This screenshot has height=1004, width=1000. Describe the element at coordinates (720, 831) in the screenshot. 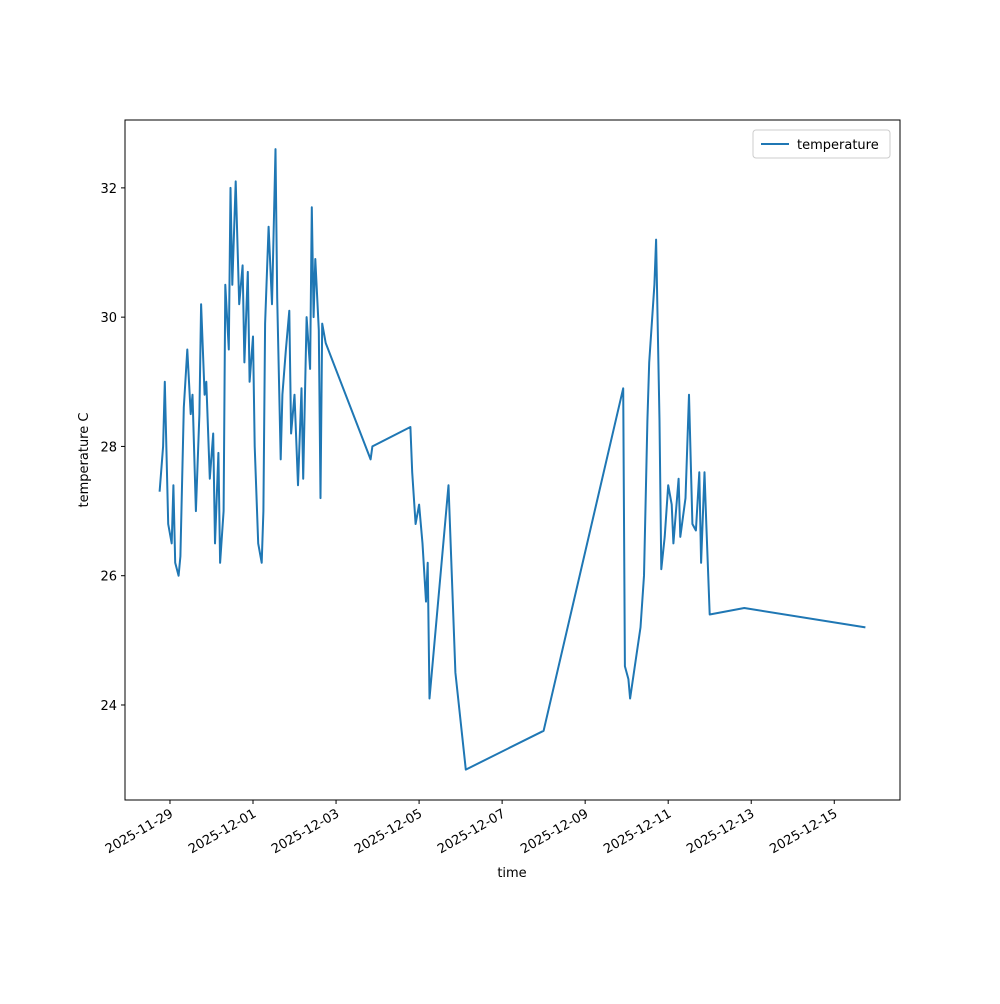

I see `x-tick-label: 2025-12-13` at that location.